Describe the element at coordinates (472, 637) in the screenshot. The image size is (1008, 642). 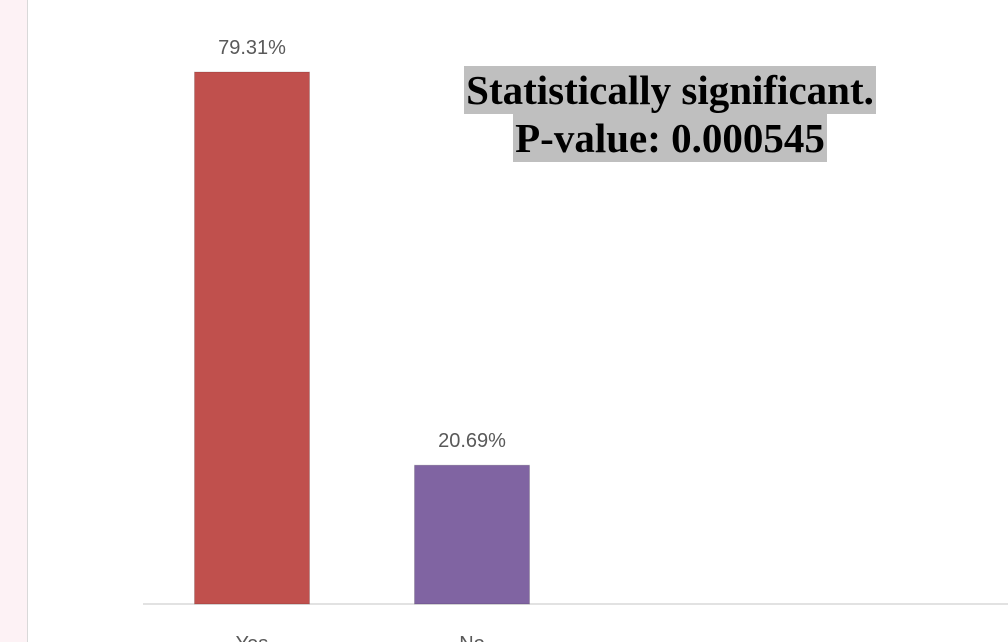
I see `category-label-no: No` at that location.